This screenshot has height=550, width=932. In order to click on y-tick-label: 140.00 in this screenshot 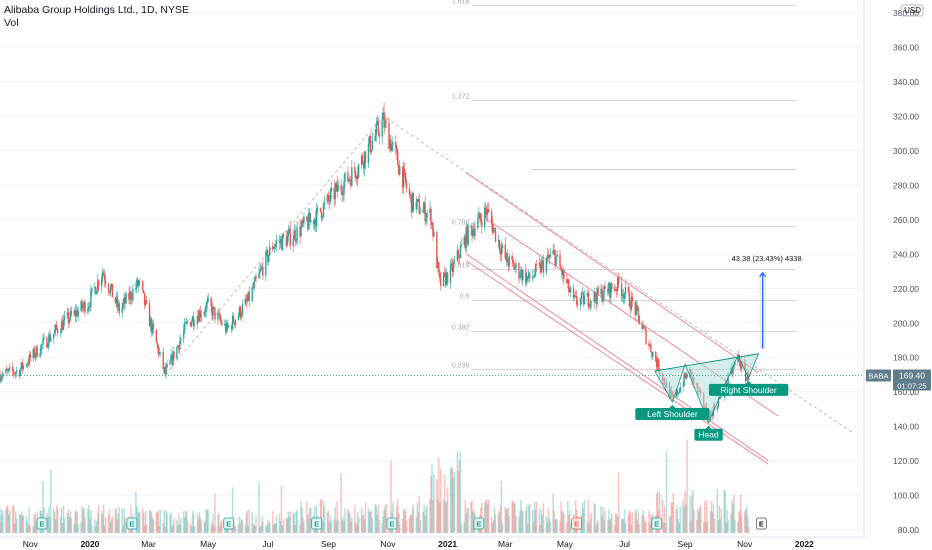, I will do `click(906, 427)`.